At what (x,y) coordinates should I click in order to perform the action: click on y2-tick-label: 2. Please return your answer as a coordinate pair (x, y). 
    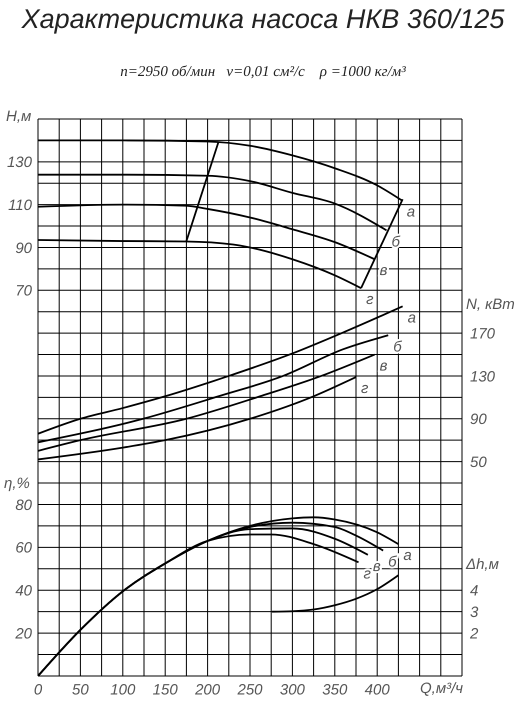
    Looking at the image, I should click on (474, 633).